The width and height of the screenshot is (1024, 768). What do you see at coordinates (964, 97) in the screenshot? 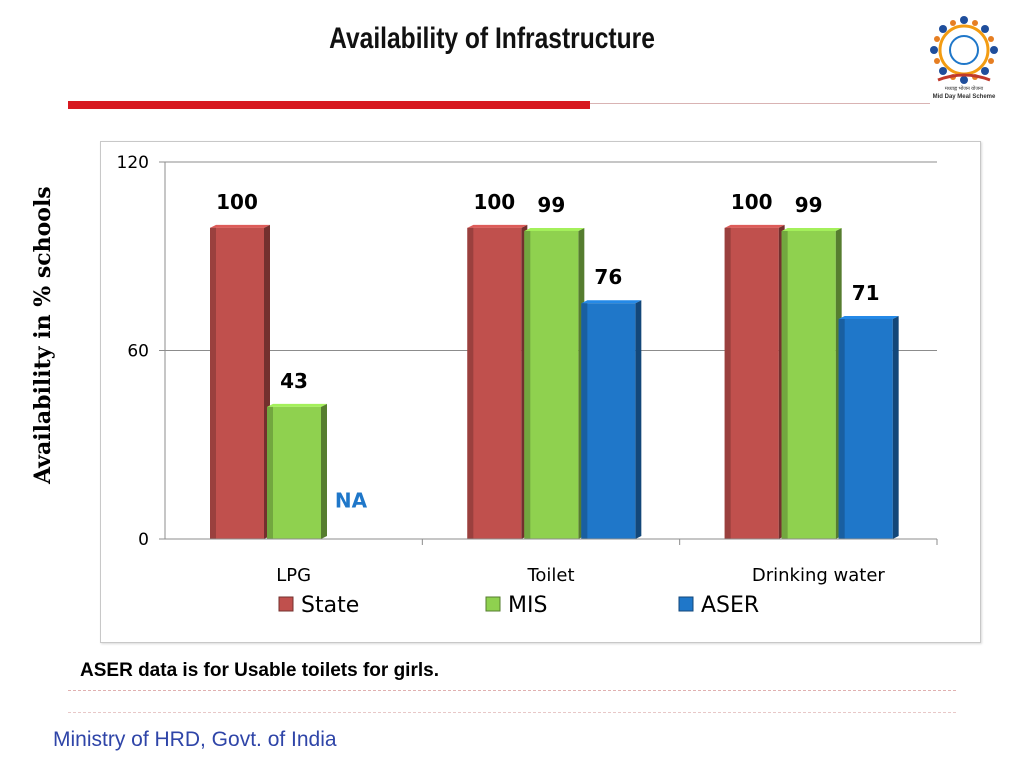
I see `logo-caption-english: Mid Day Meal Scheme` at bounding box center [964, 97].